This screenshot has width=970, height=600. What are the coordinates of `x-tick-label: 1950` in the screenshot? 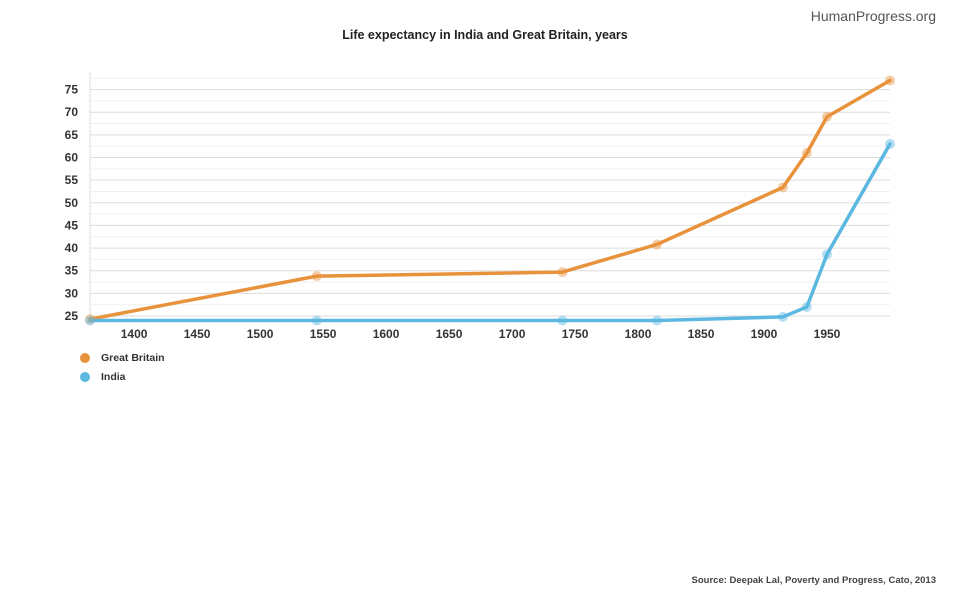 It's located at (827, 334).